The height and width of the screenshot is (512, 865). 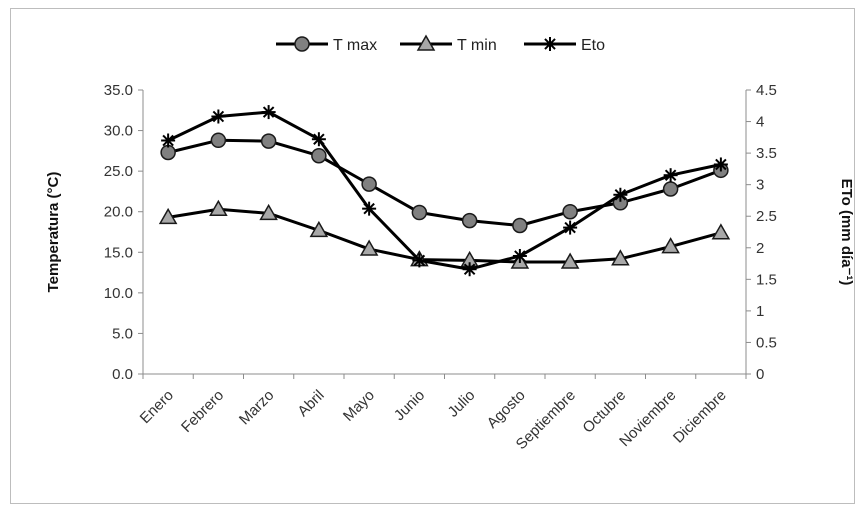 I want to click on y-tick-label: 20.0, so click(x=118, y=212).